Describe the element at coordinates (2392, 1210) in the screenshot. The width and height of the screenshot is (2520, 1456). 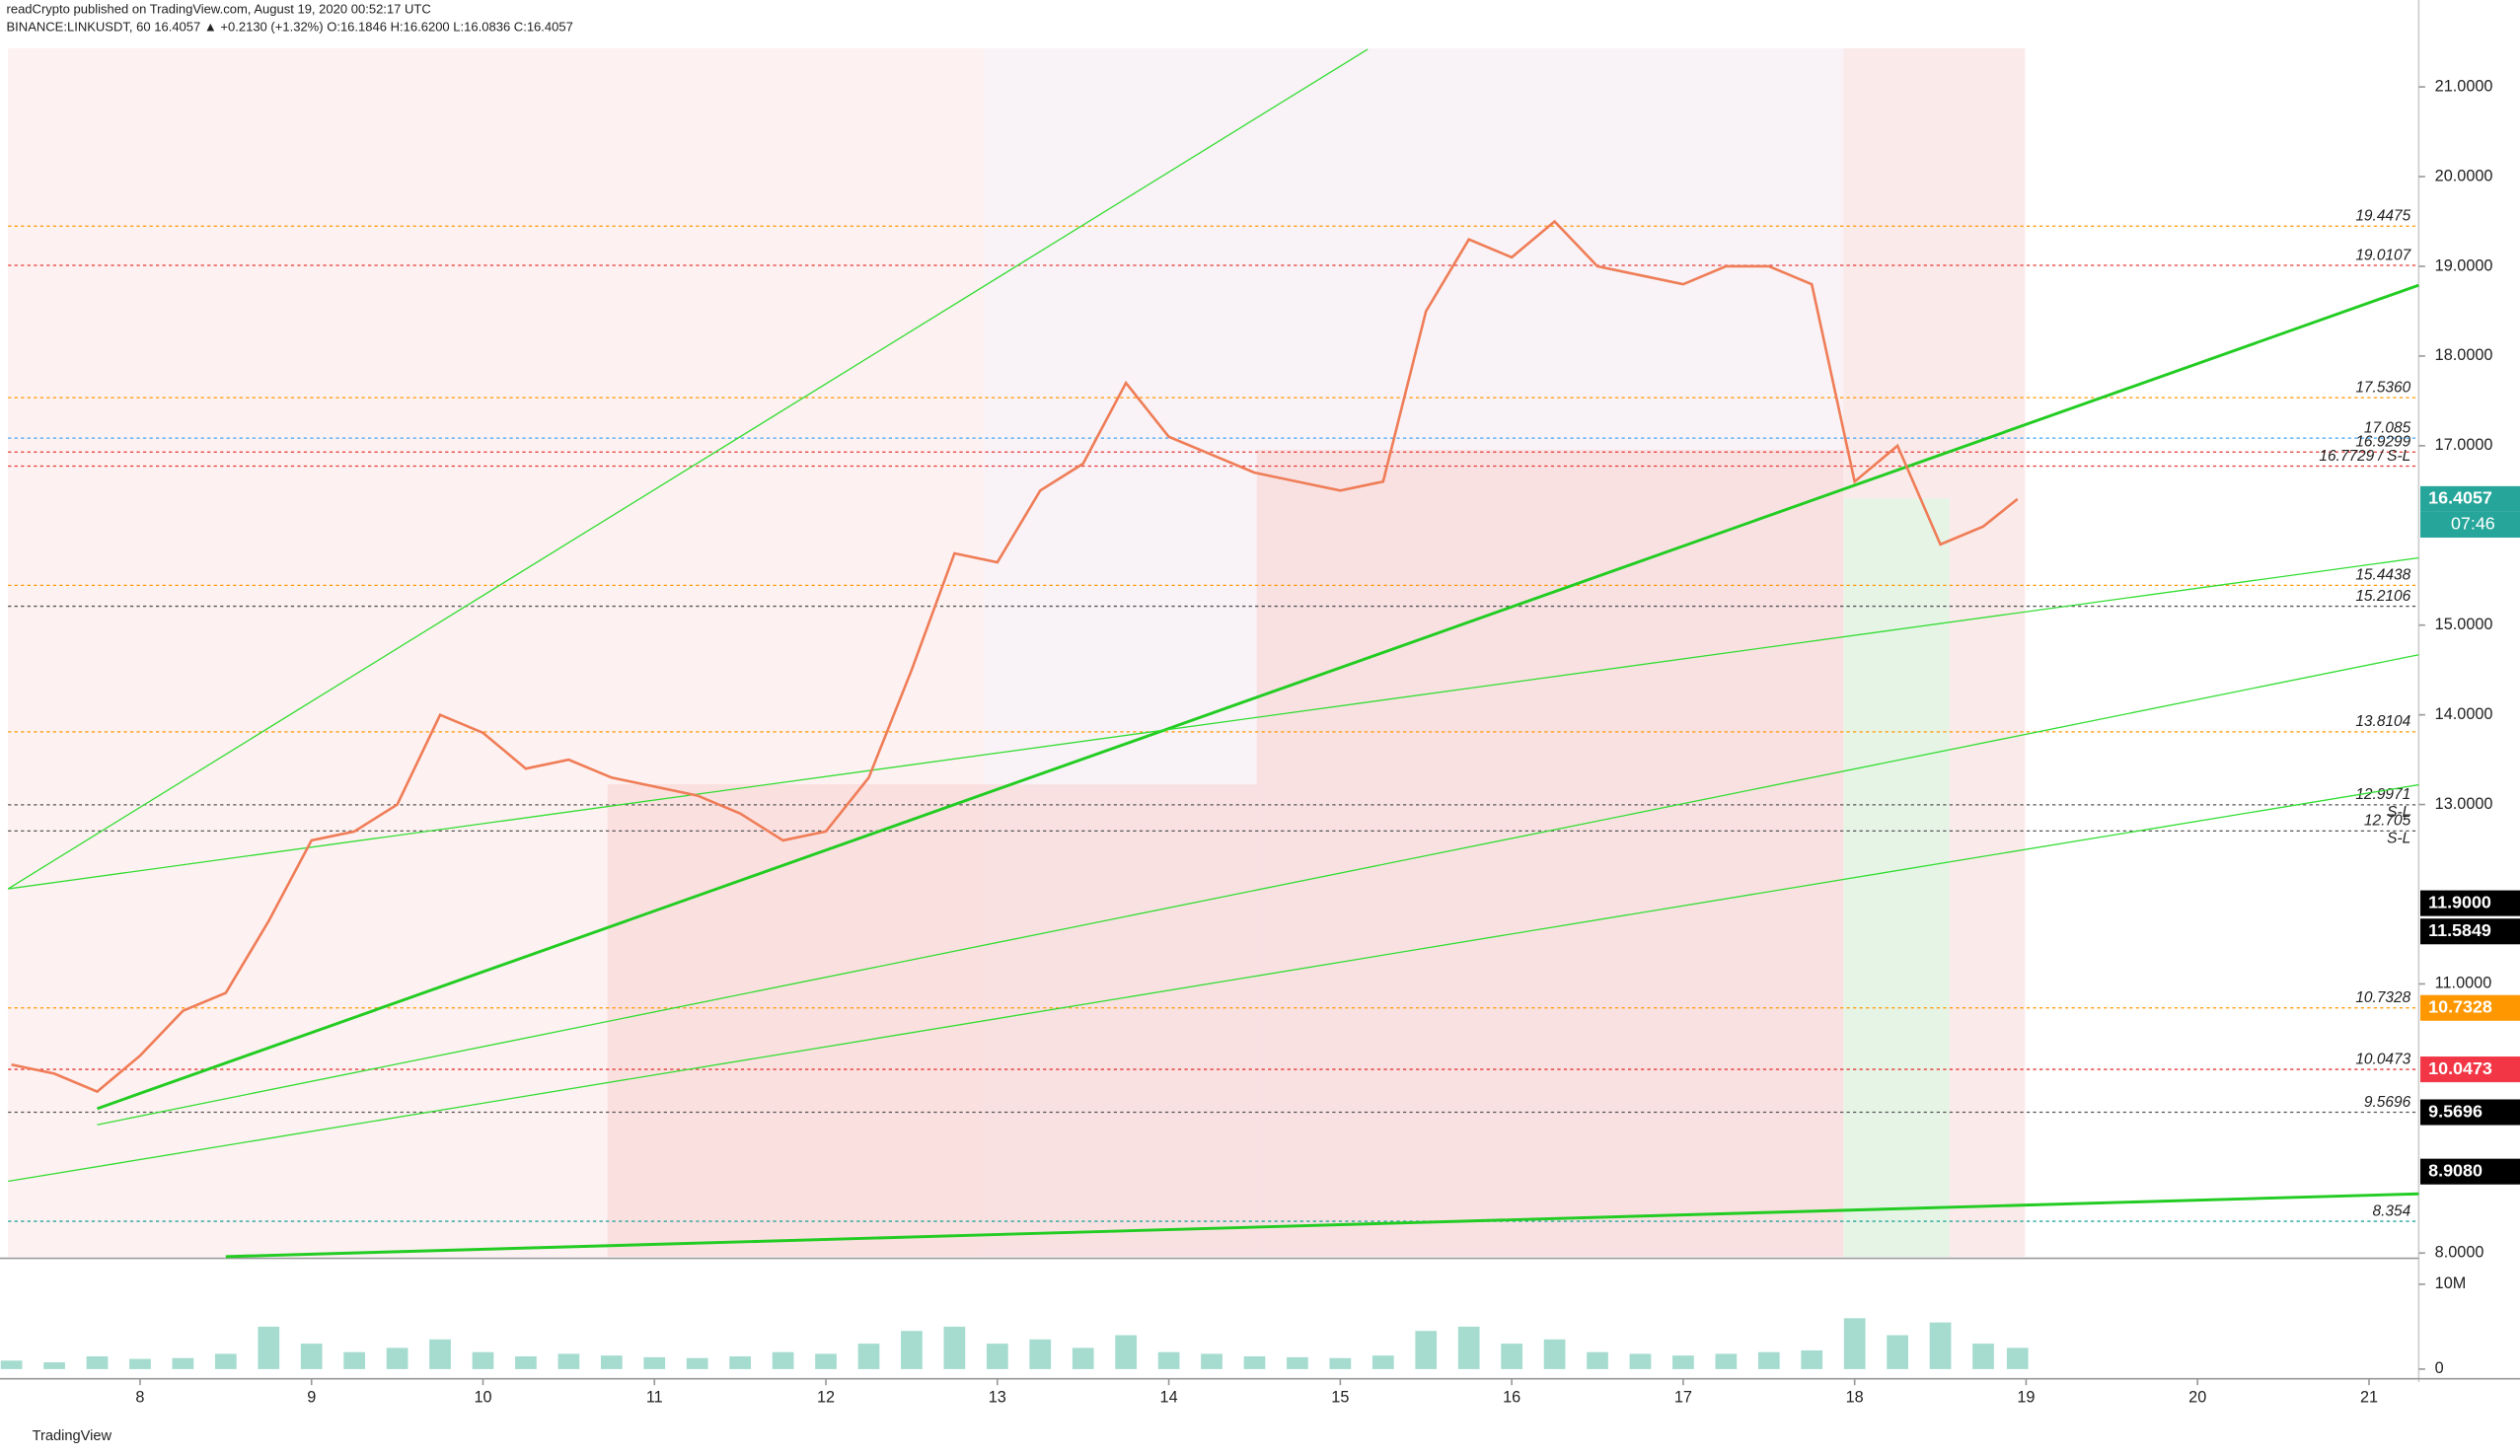
I see `level-label: 8.354` at that location.